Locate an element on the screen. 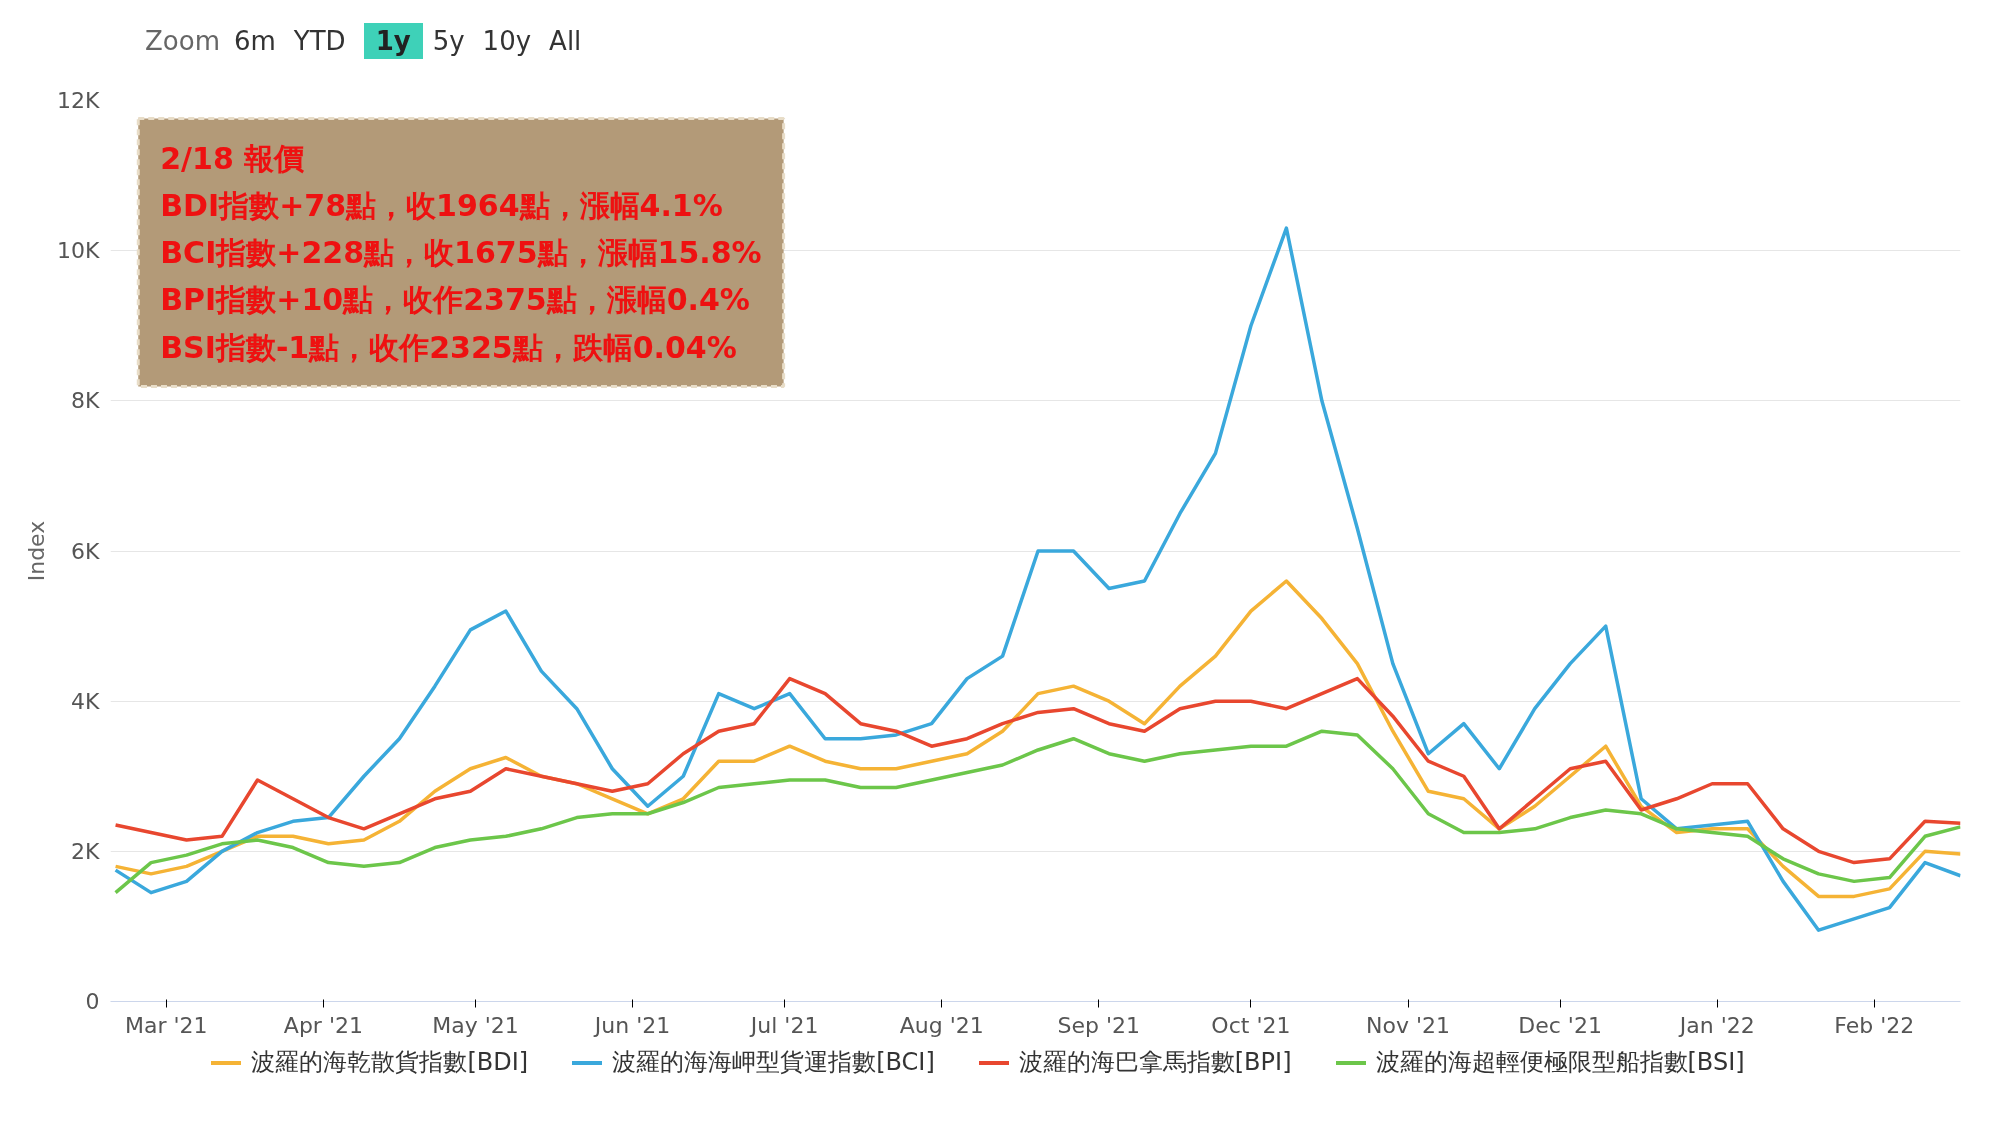 Image resolution: width=2003 pixels, height=1122 pixels. text: All is located at coordinates (565, 41).